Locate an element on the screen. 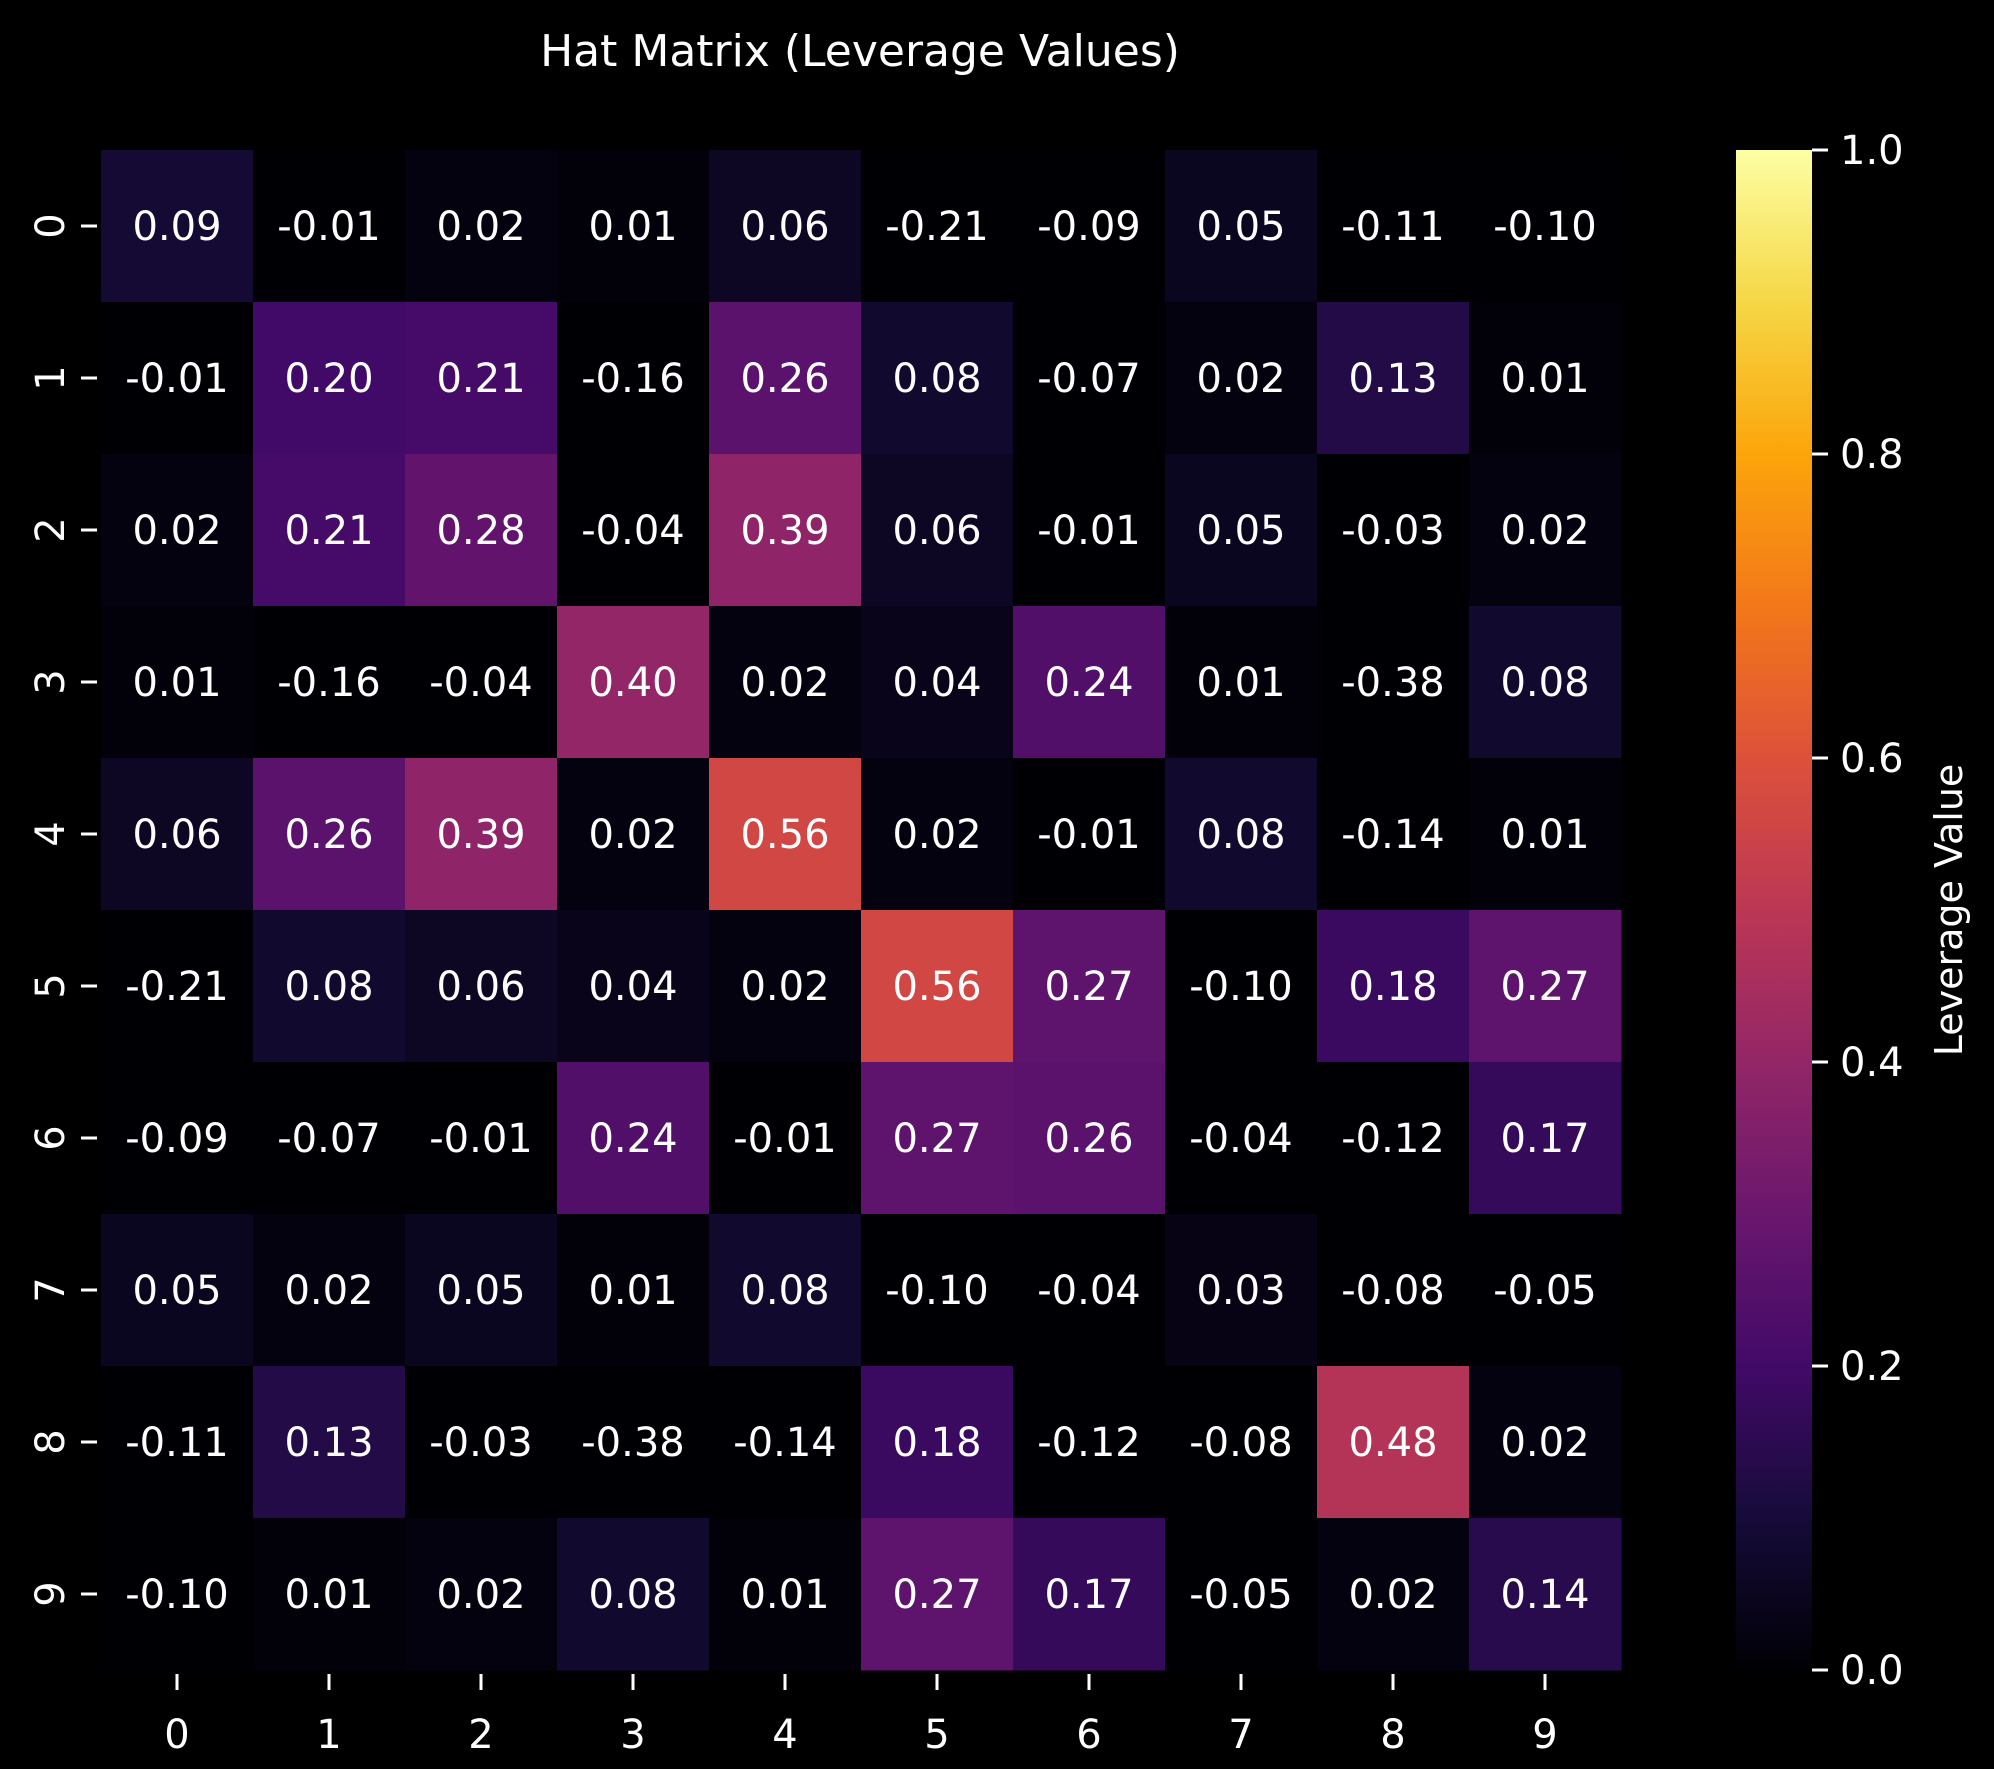 This screenshot has width=1994, height=1769. cell-value-label: 0.09 is located at coordinates (176, 227).